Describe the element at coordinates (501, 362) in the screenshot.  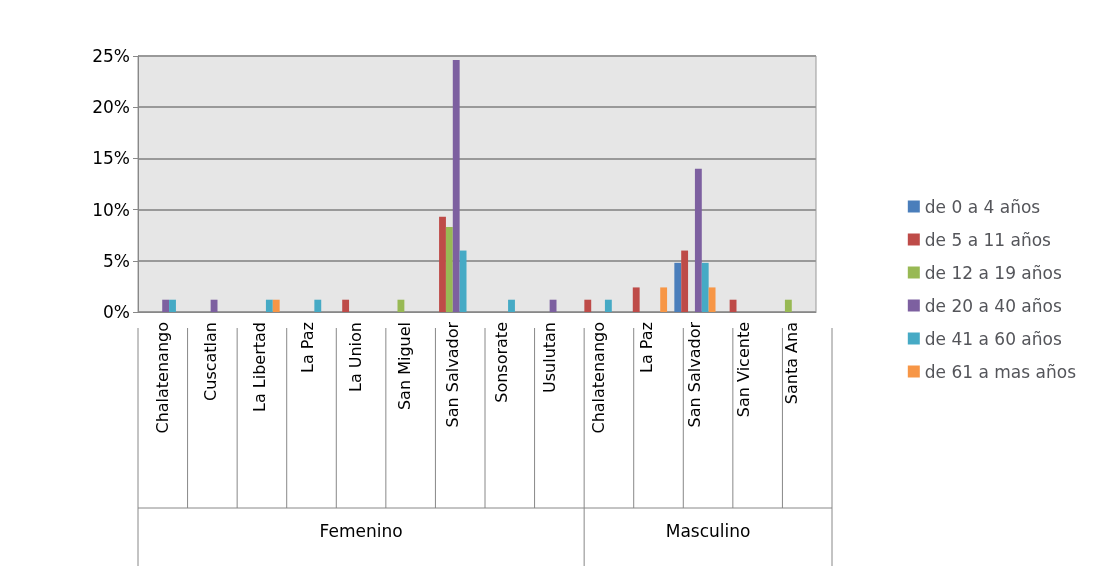
I see `x-tick-label: Sonsorate` at that location.